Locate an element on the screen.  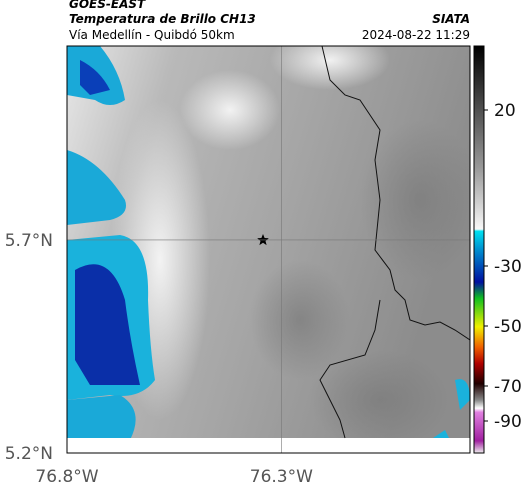
location-marker is located at coordinates (263, 240).